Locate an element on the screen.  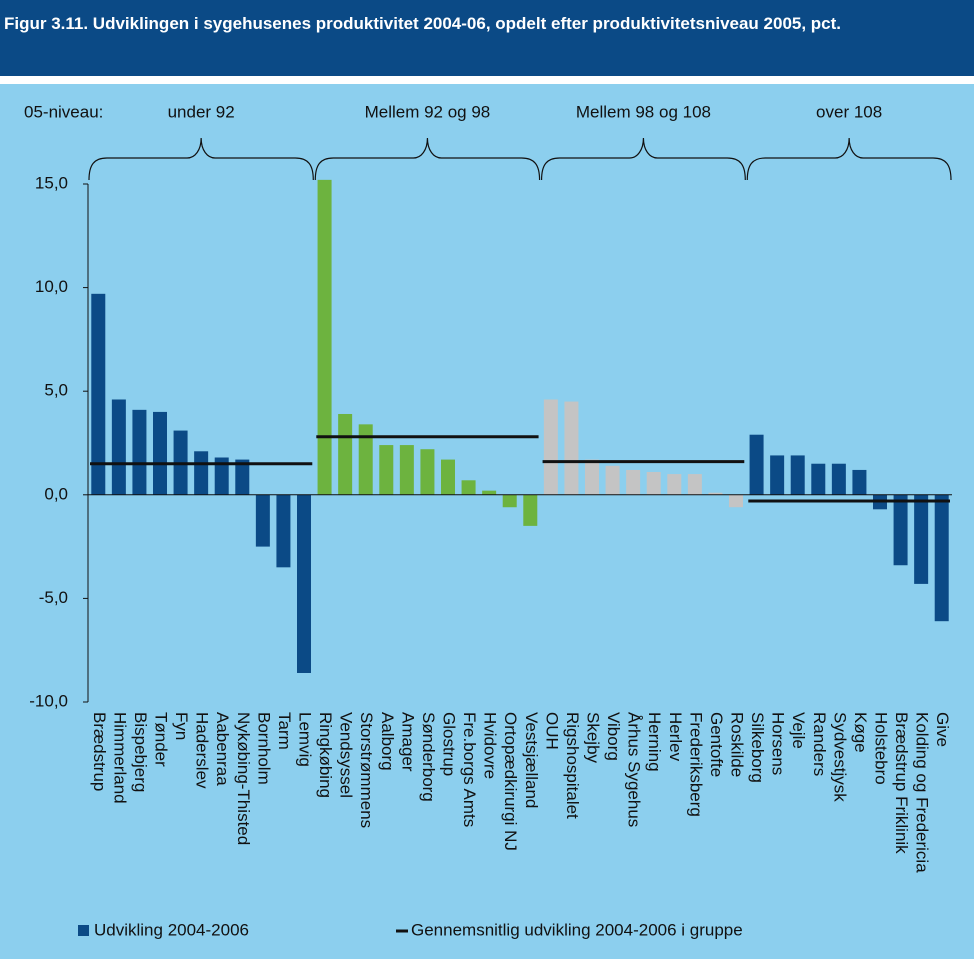
x-tick-label: Tønder is located at coordinates (161, 739).